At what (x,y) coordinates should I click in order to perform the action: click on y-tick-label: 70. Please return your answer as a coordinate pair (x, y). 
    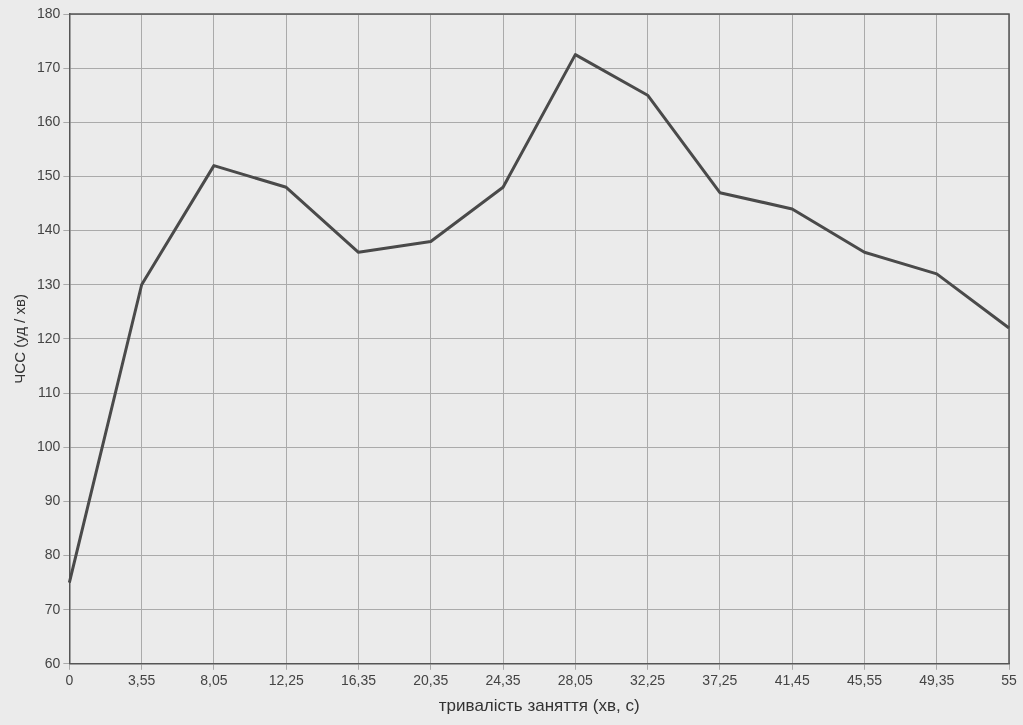
    Looking at the image, I should click on (52, 608).